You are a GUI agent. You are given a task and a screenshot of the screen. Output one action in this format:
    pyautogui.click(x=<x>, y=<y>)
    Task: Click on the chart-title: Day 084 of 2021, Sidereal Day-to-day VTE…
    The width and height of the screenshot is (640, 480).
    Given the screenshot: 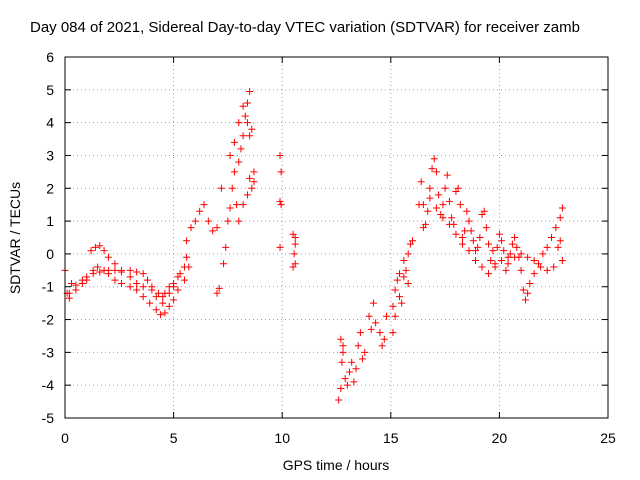 What is the action you would take?
    pyautogui.click(x=305, y=27)
    